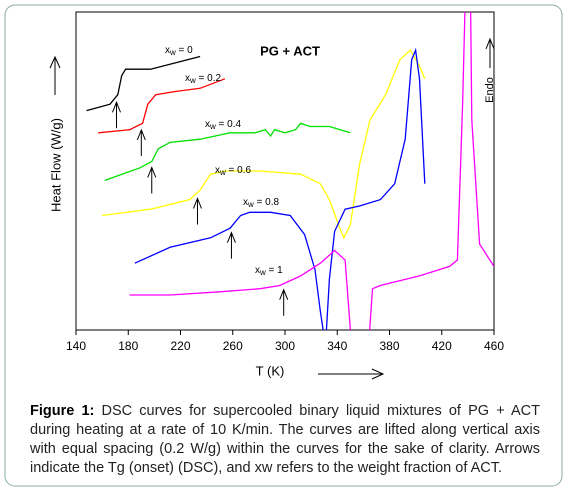 The height and width of the screenshot is (491, 567). I want to click on x-tick-label: 260, so click(233, 346).